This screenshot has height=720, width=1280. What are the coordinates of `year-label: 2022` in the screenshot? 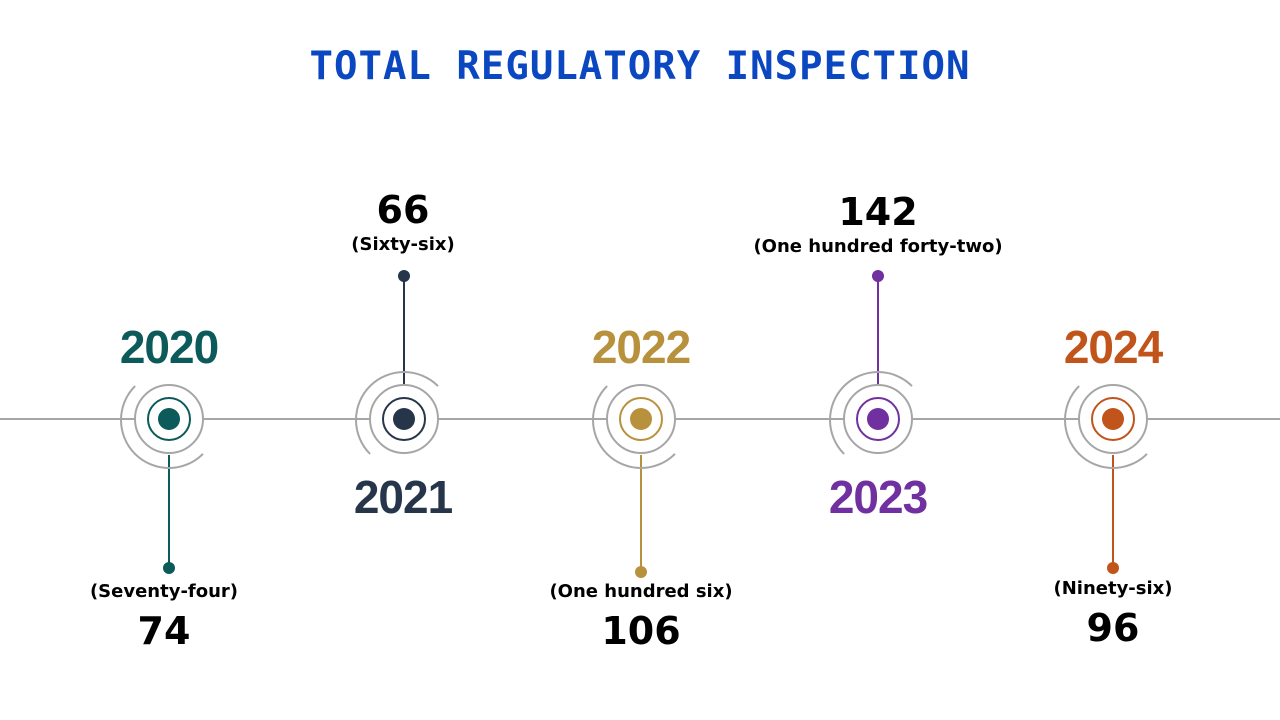 It's located at (641, 347).